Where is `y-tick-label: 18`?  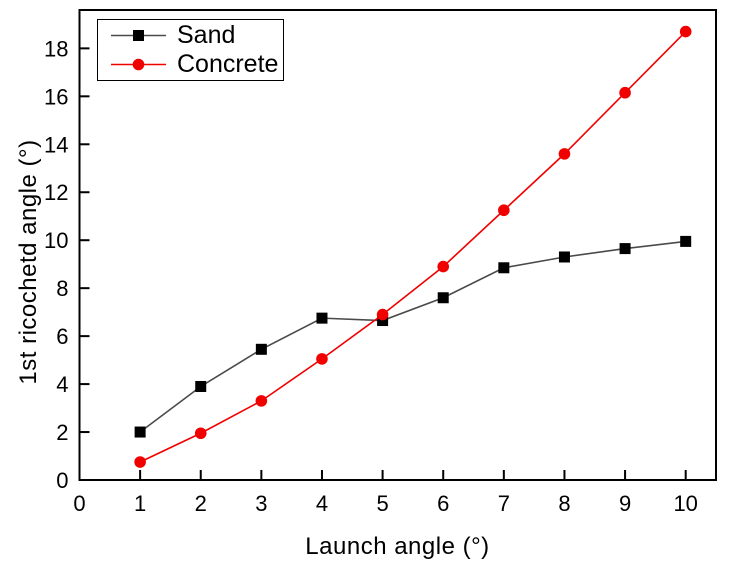
y-tick-label: 18 is located at coordinates (56, 48).